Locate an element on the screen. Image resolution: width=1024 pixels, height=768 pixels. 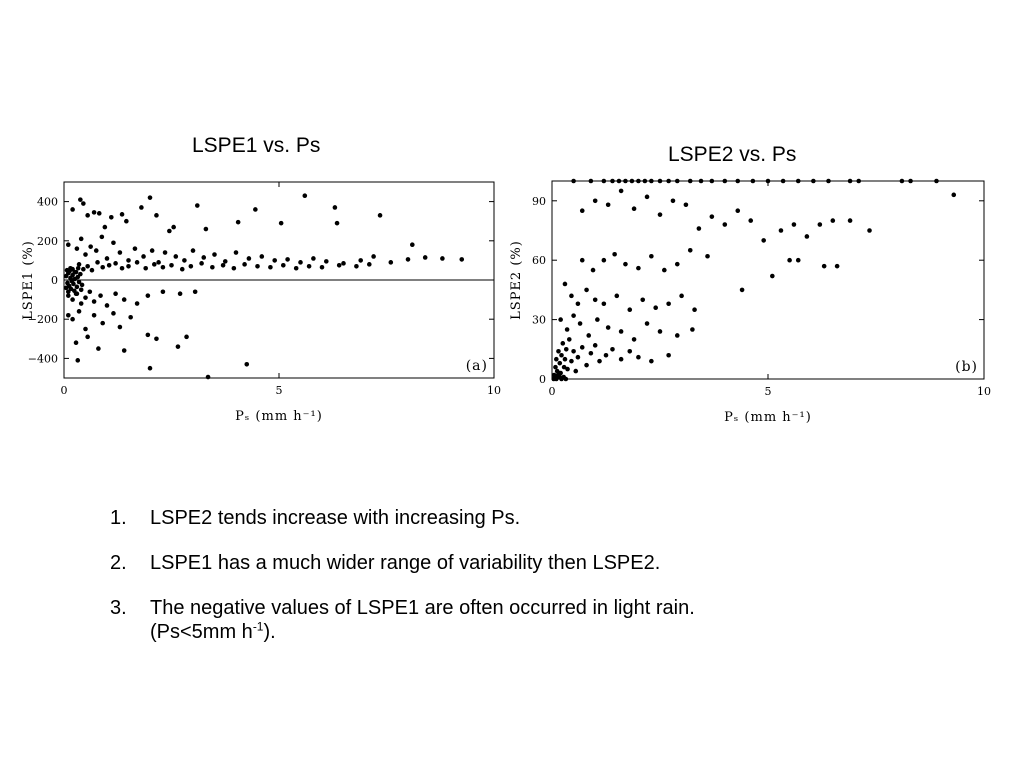
y-tick-label: 0 is located at coordinates (54, 280).